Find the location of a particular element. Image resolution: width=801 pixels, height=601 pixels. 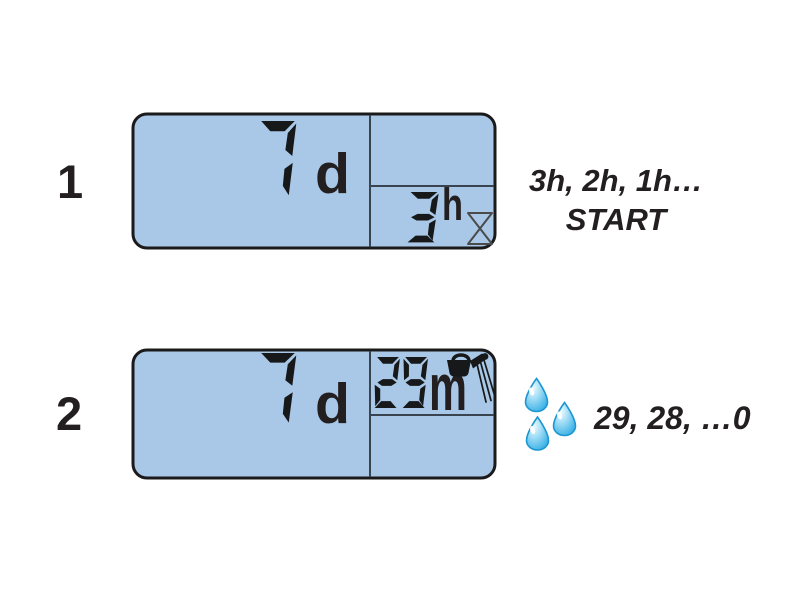

step-2-label: 2 is located at coordinates (69, 413).